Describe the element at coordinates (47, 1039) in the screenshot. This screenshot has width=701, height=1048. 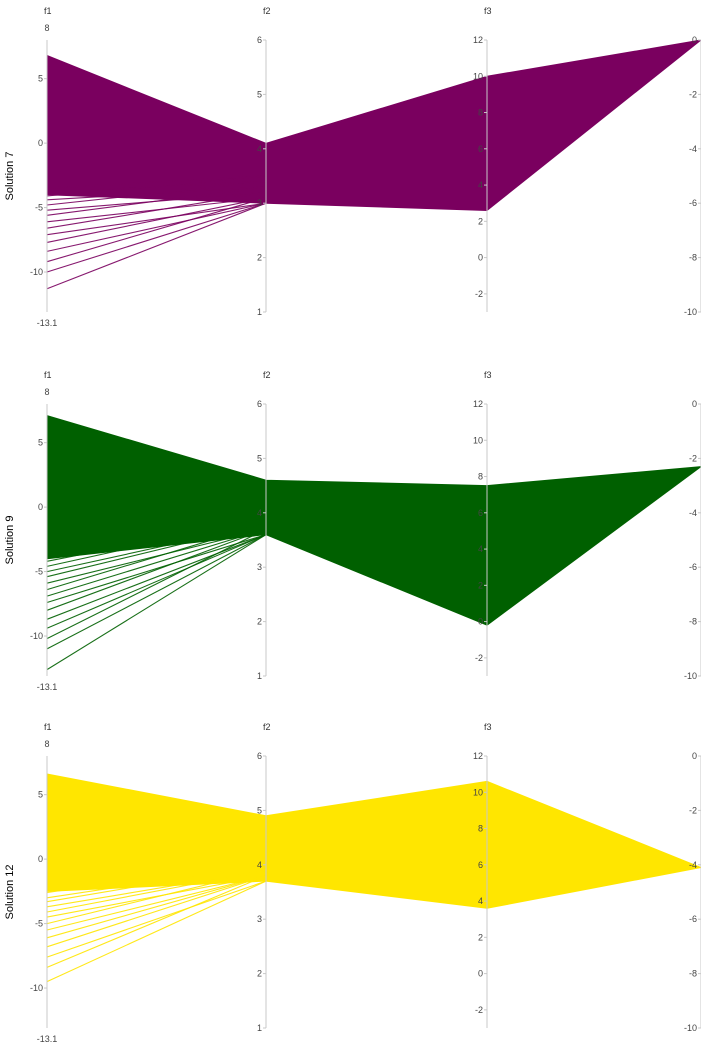
I see `tick-label: -13.1` at that location.